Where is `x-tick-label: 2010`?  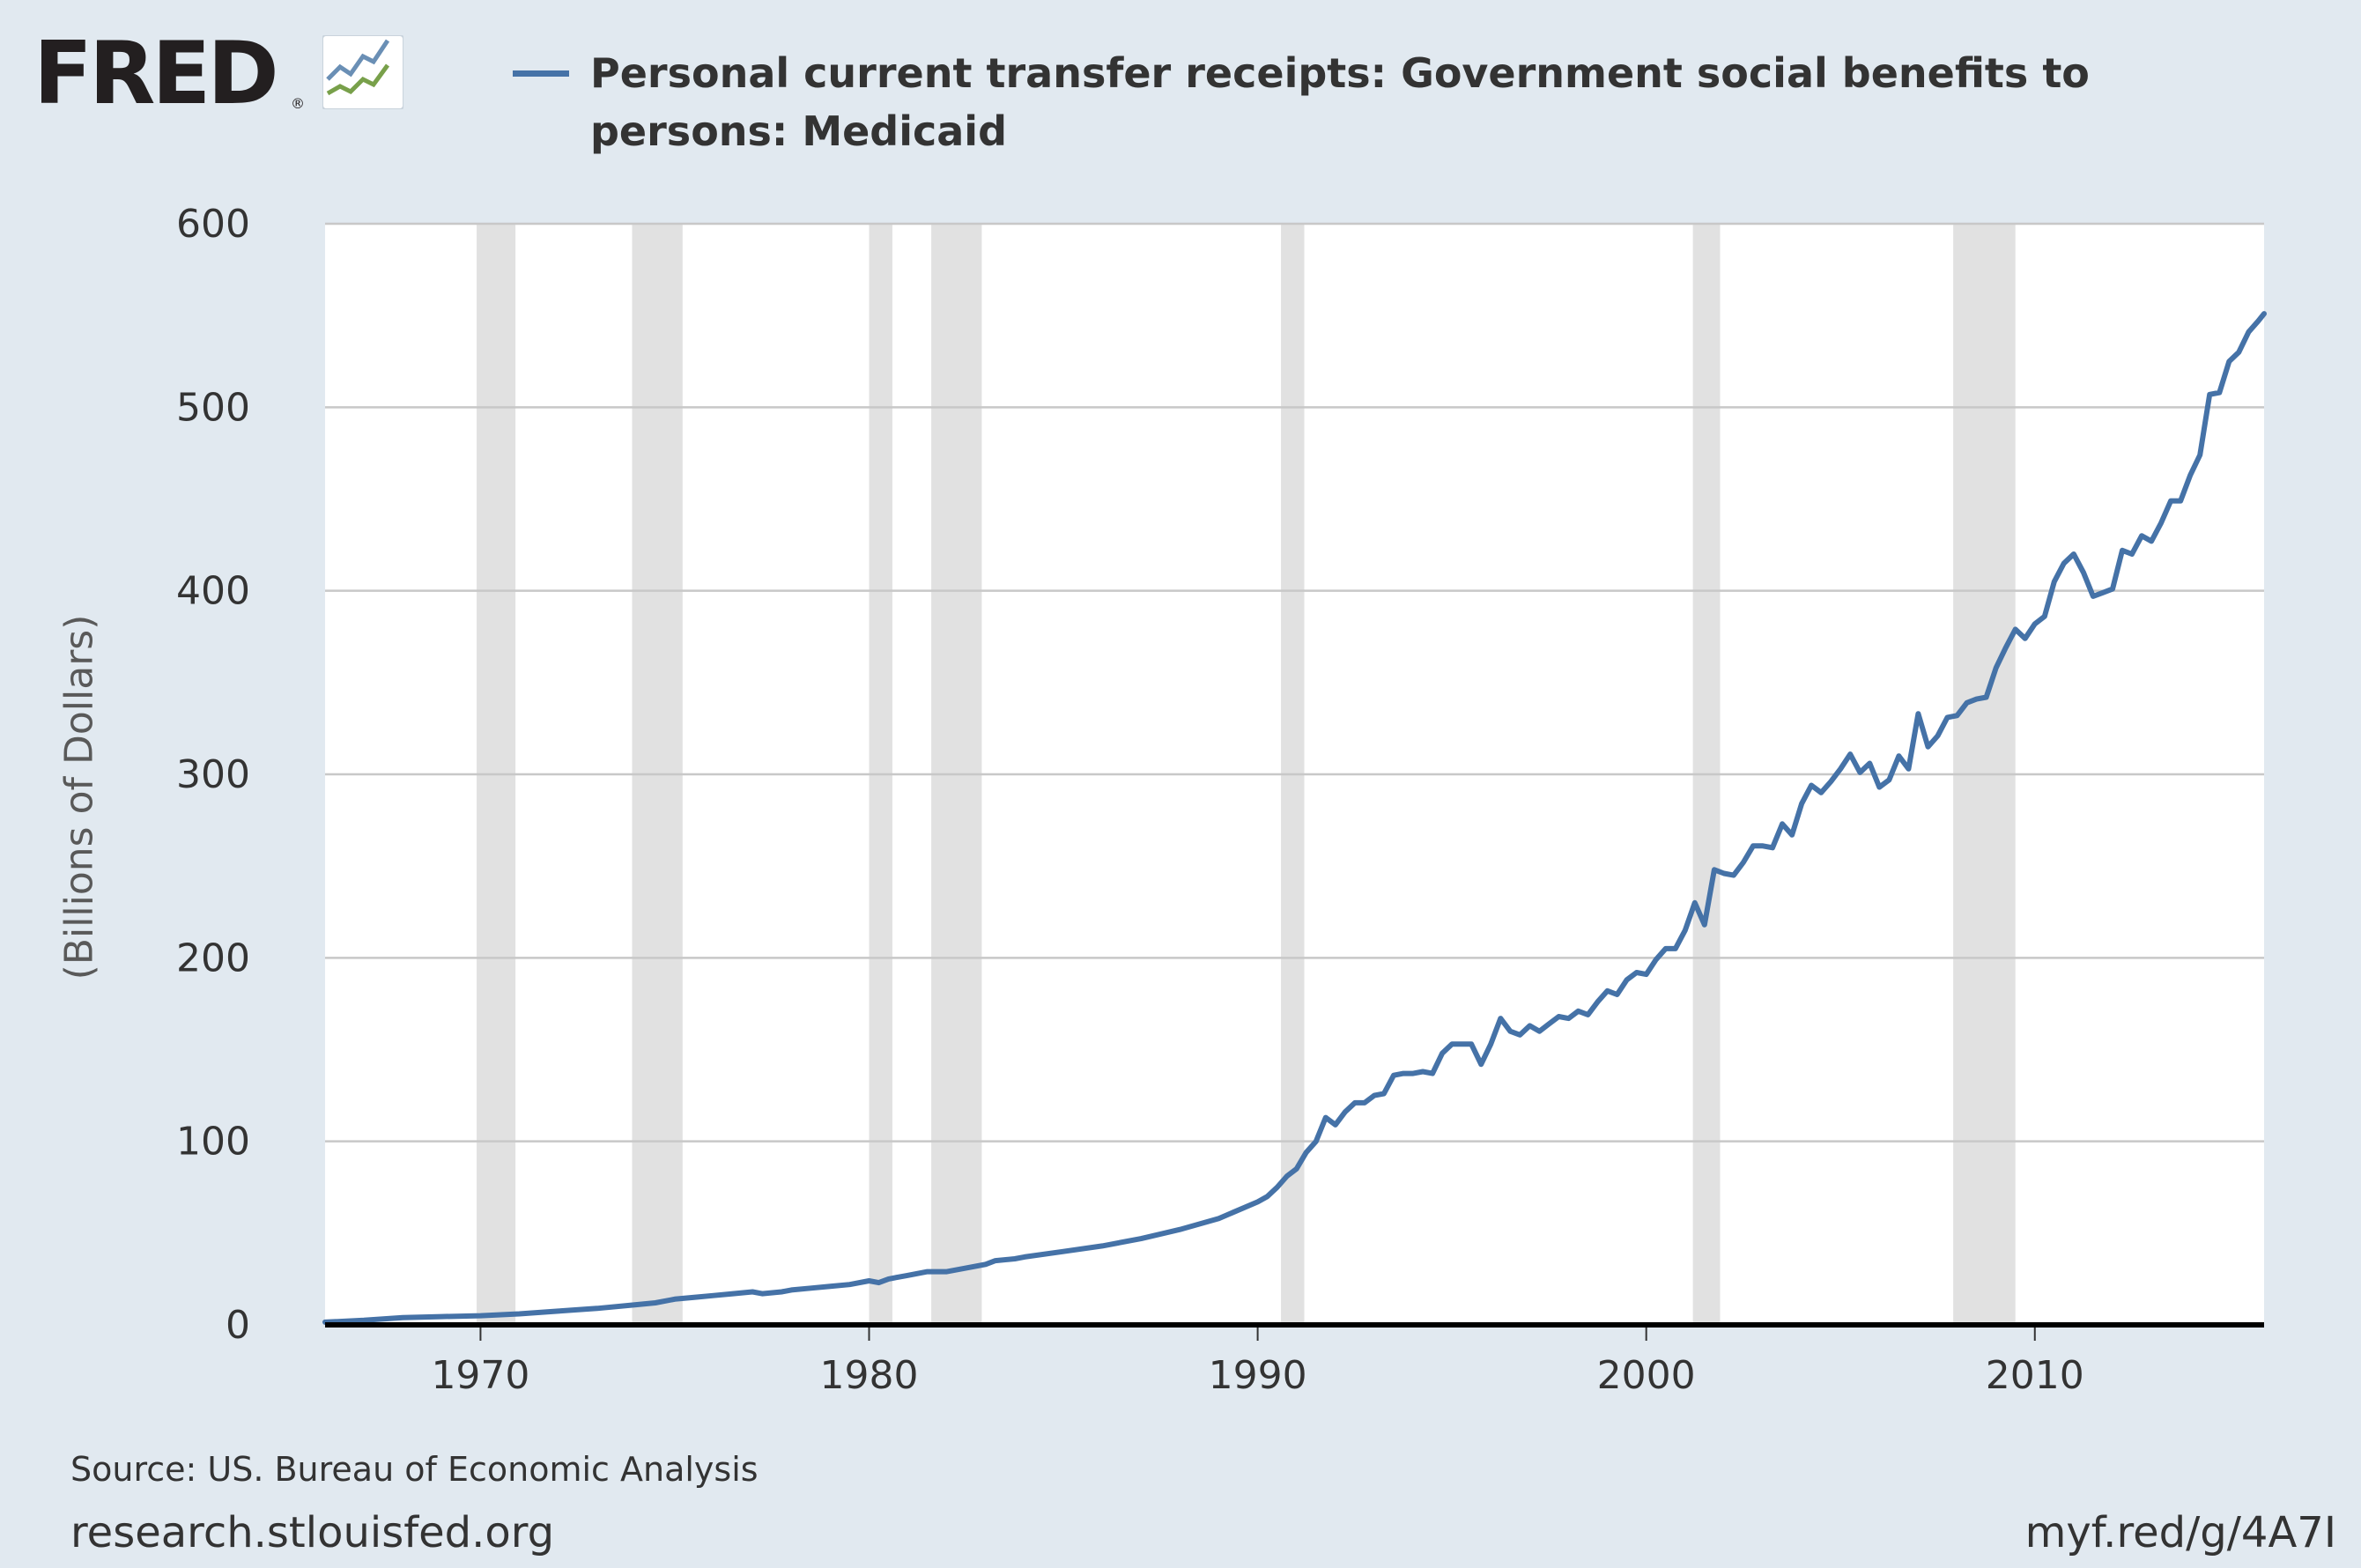
x-tick-label: 2010 is located at coordinates (2035, 1375).